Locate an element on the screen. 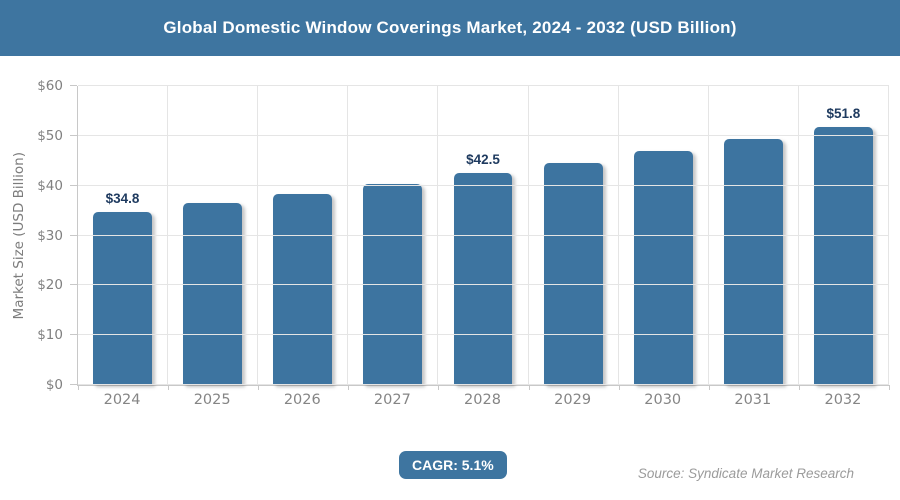 This screenshot has width=900, height=500. bar-2026 is located at coordinates (303, 289).